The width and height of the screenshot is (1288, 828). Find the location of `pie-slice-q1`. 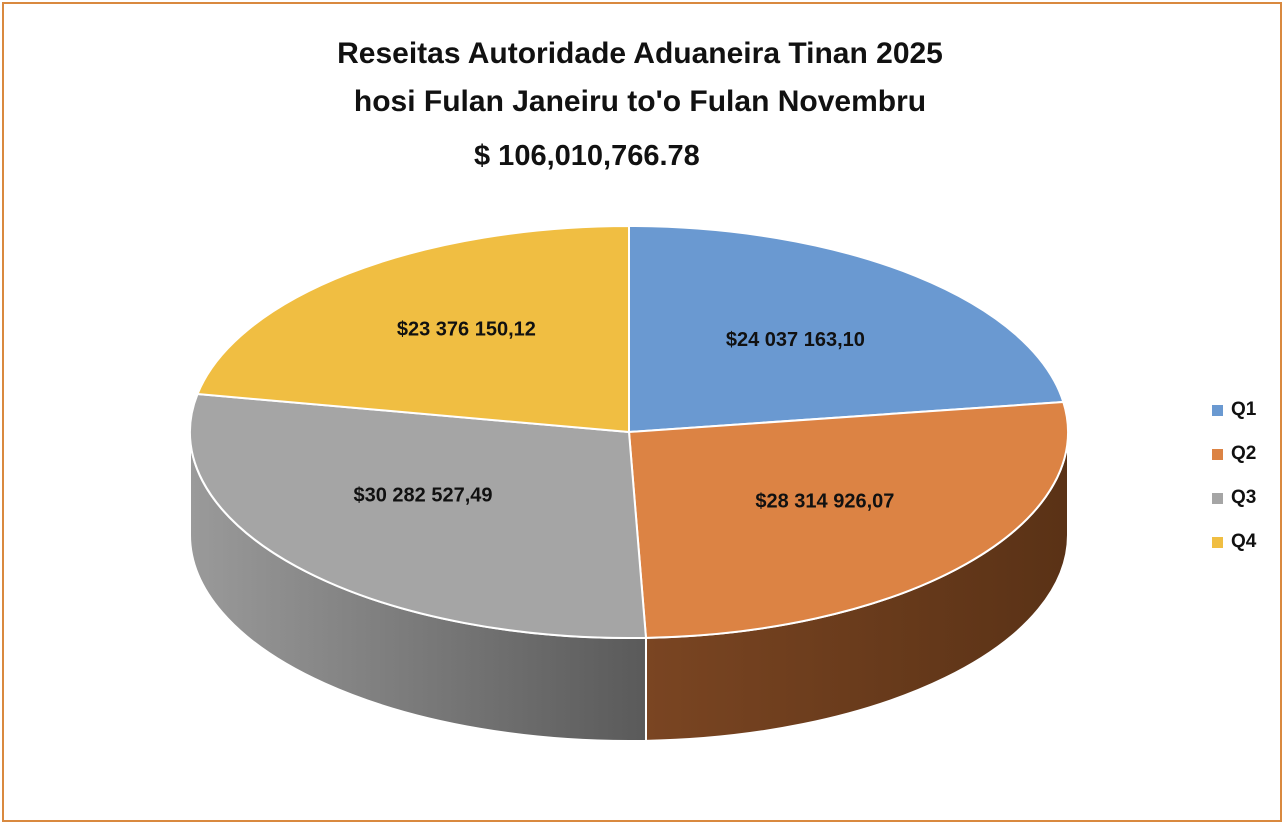

pie-slice-q1 is located at coordinates (846, 329).